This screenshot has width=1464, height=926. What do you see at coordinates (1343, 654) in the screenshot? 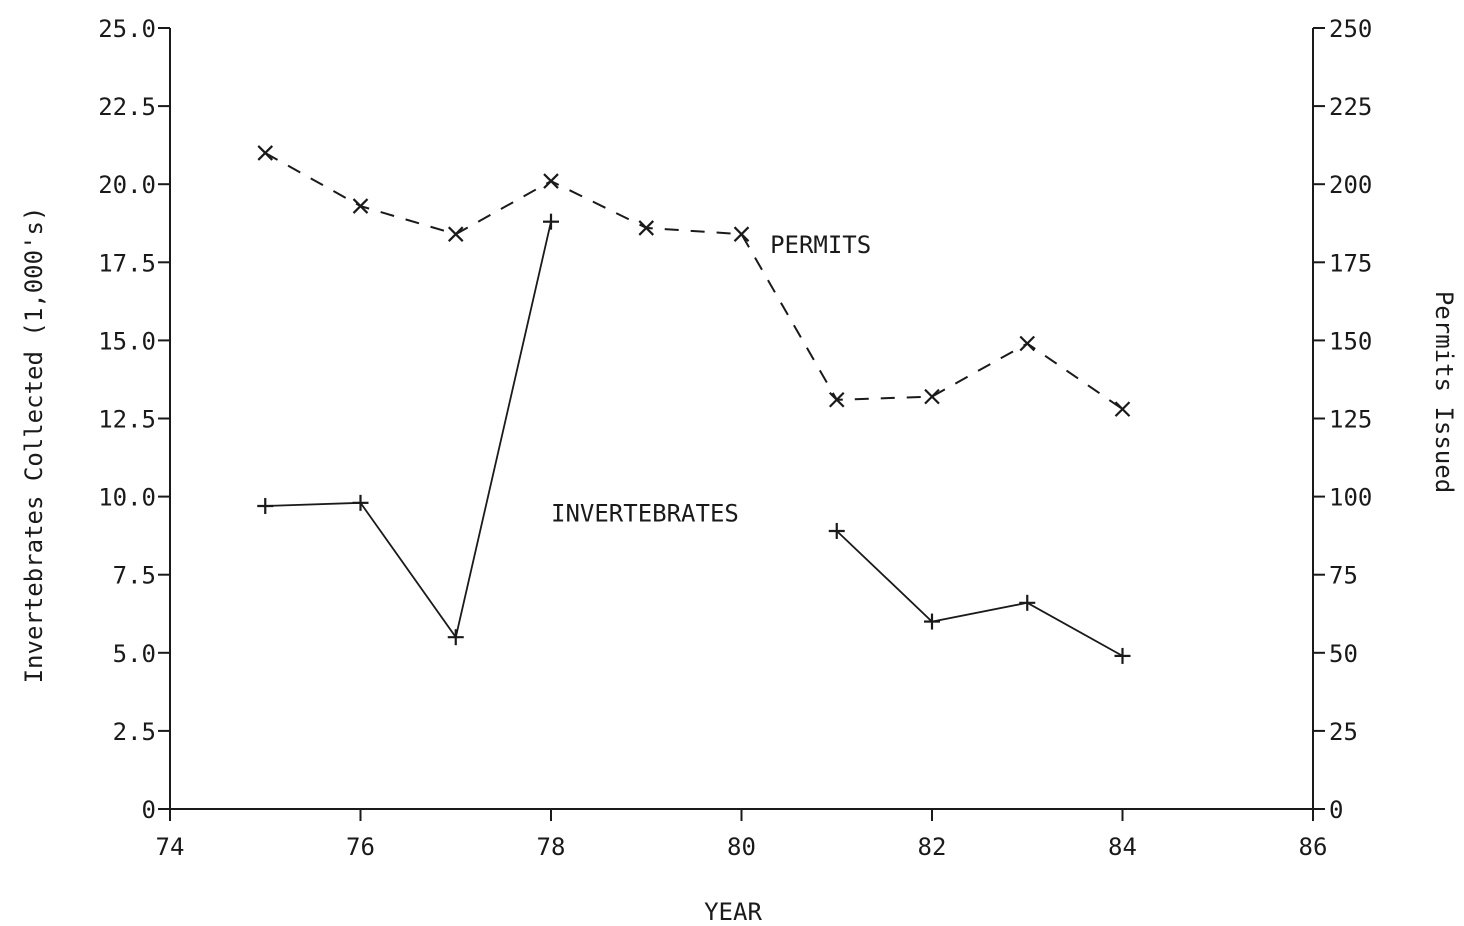
I see `y-right-tick-label: 50` at bounding box center [1343, 654].